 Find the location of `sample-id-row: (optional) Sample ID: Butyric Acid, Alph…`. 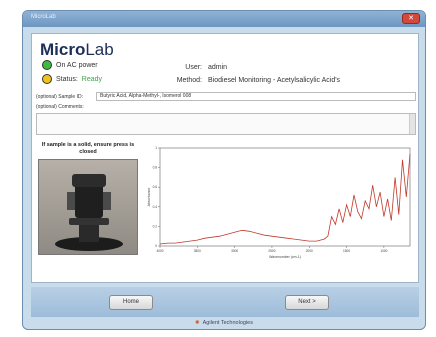

sample-id-row: (optional) Sample ID: Butyric Acid, Alph… is located at coordinates (226, 96).